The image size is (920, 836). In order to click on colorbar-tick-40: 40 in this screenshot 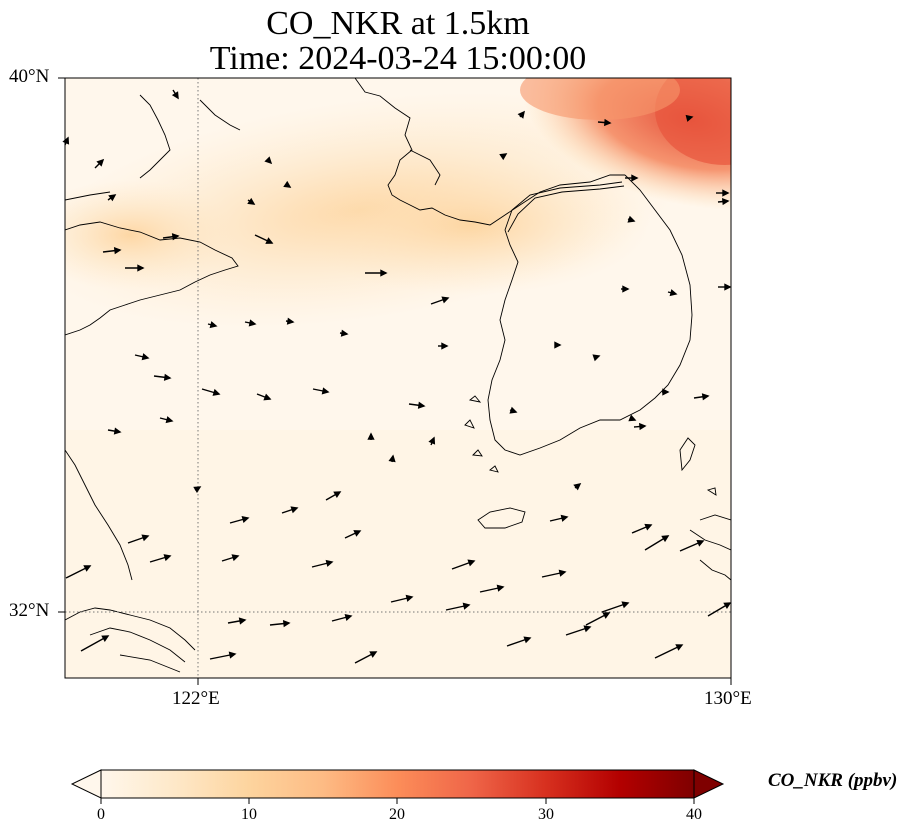, I will do `click(694, 814)`.